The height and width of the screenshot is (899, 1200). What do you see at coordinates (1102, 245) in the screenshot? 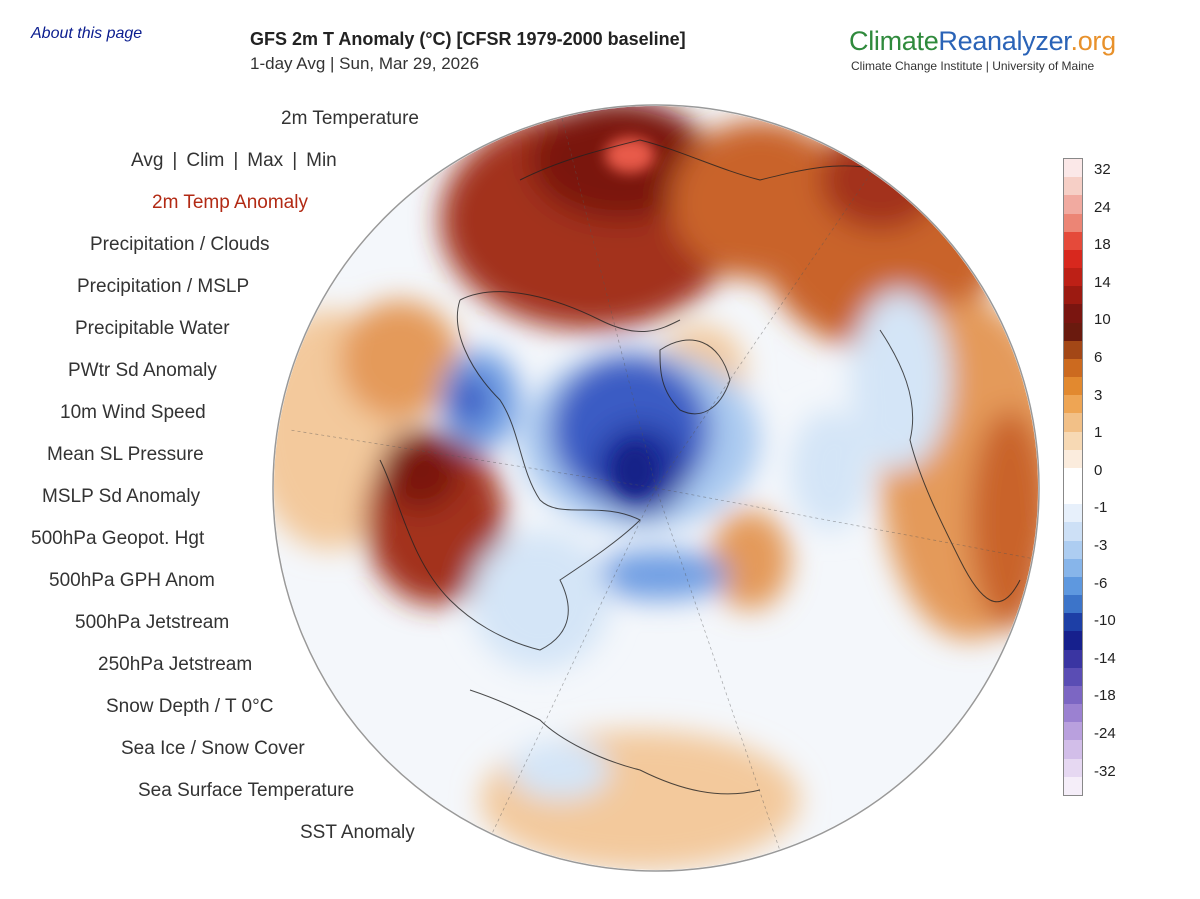
I see `colorbar-tick-label: 18` at bounding box center [1102, 245].